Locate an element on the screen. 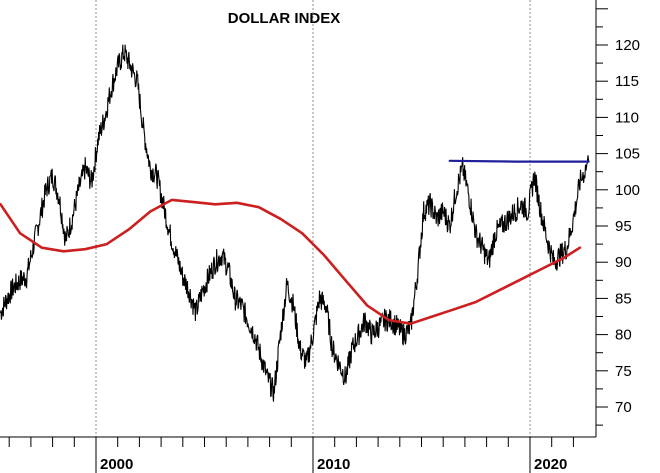 The image size is (660, 473). resistance-line is located at coordinates (519, 161).